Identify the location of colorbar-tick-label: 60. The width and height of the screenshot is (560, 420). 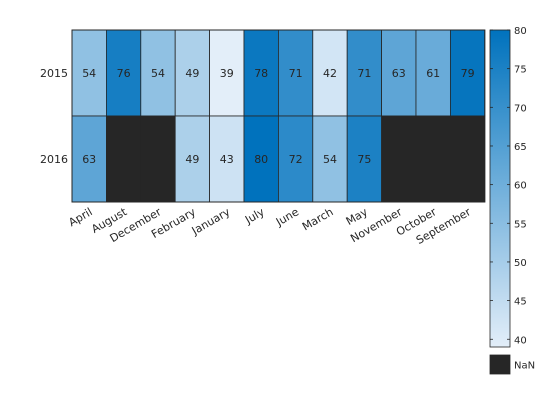
(520, 186).